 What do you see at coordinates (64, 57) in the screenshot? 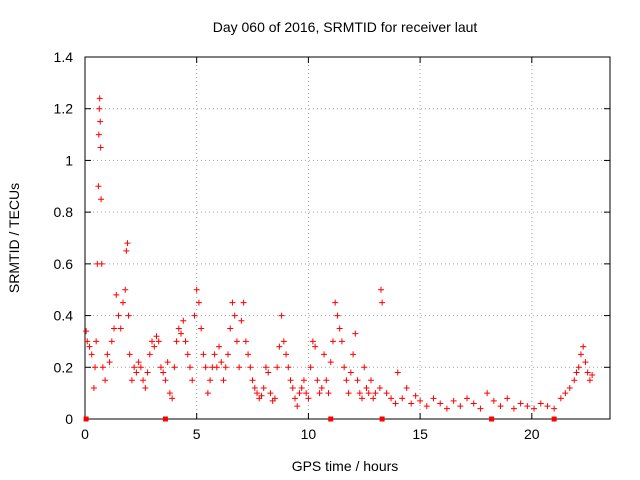
I see `y-tick-label: 1.4` at bounding box center [64, 57].